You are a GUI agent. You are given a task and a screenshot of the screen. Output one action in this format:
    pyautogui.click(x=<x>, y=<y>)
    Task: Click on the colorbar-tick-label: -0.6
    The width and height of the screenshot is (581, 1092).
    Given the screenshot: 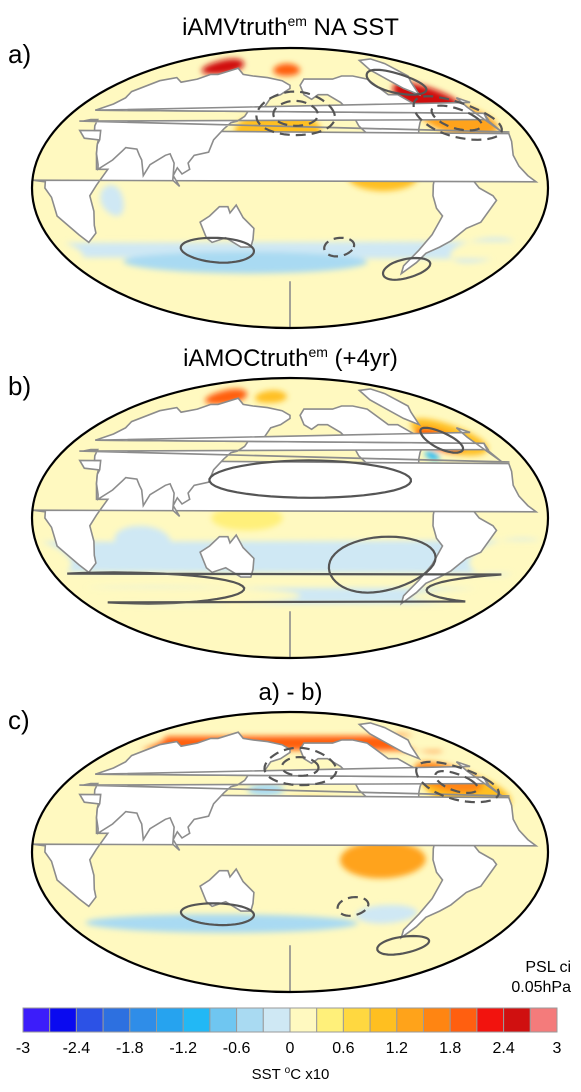 What is the action you would take?
    pyautogui.click(x=236, y=1048)
    